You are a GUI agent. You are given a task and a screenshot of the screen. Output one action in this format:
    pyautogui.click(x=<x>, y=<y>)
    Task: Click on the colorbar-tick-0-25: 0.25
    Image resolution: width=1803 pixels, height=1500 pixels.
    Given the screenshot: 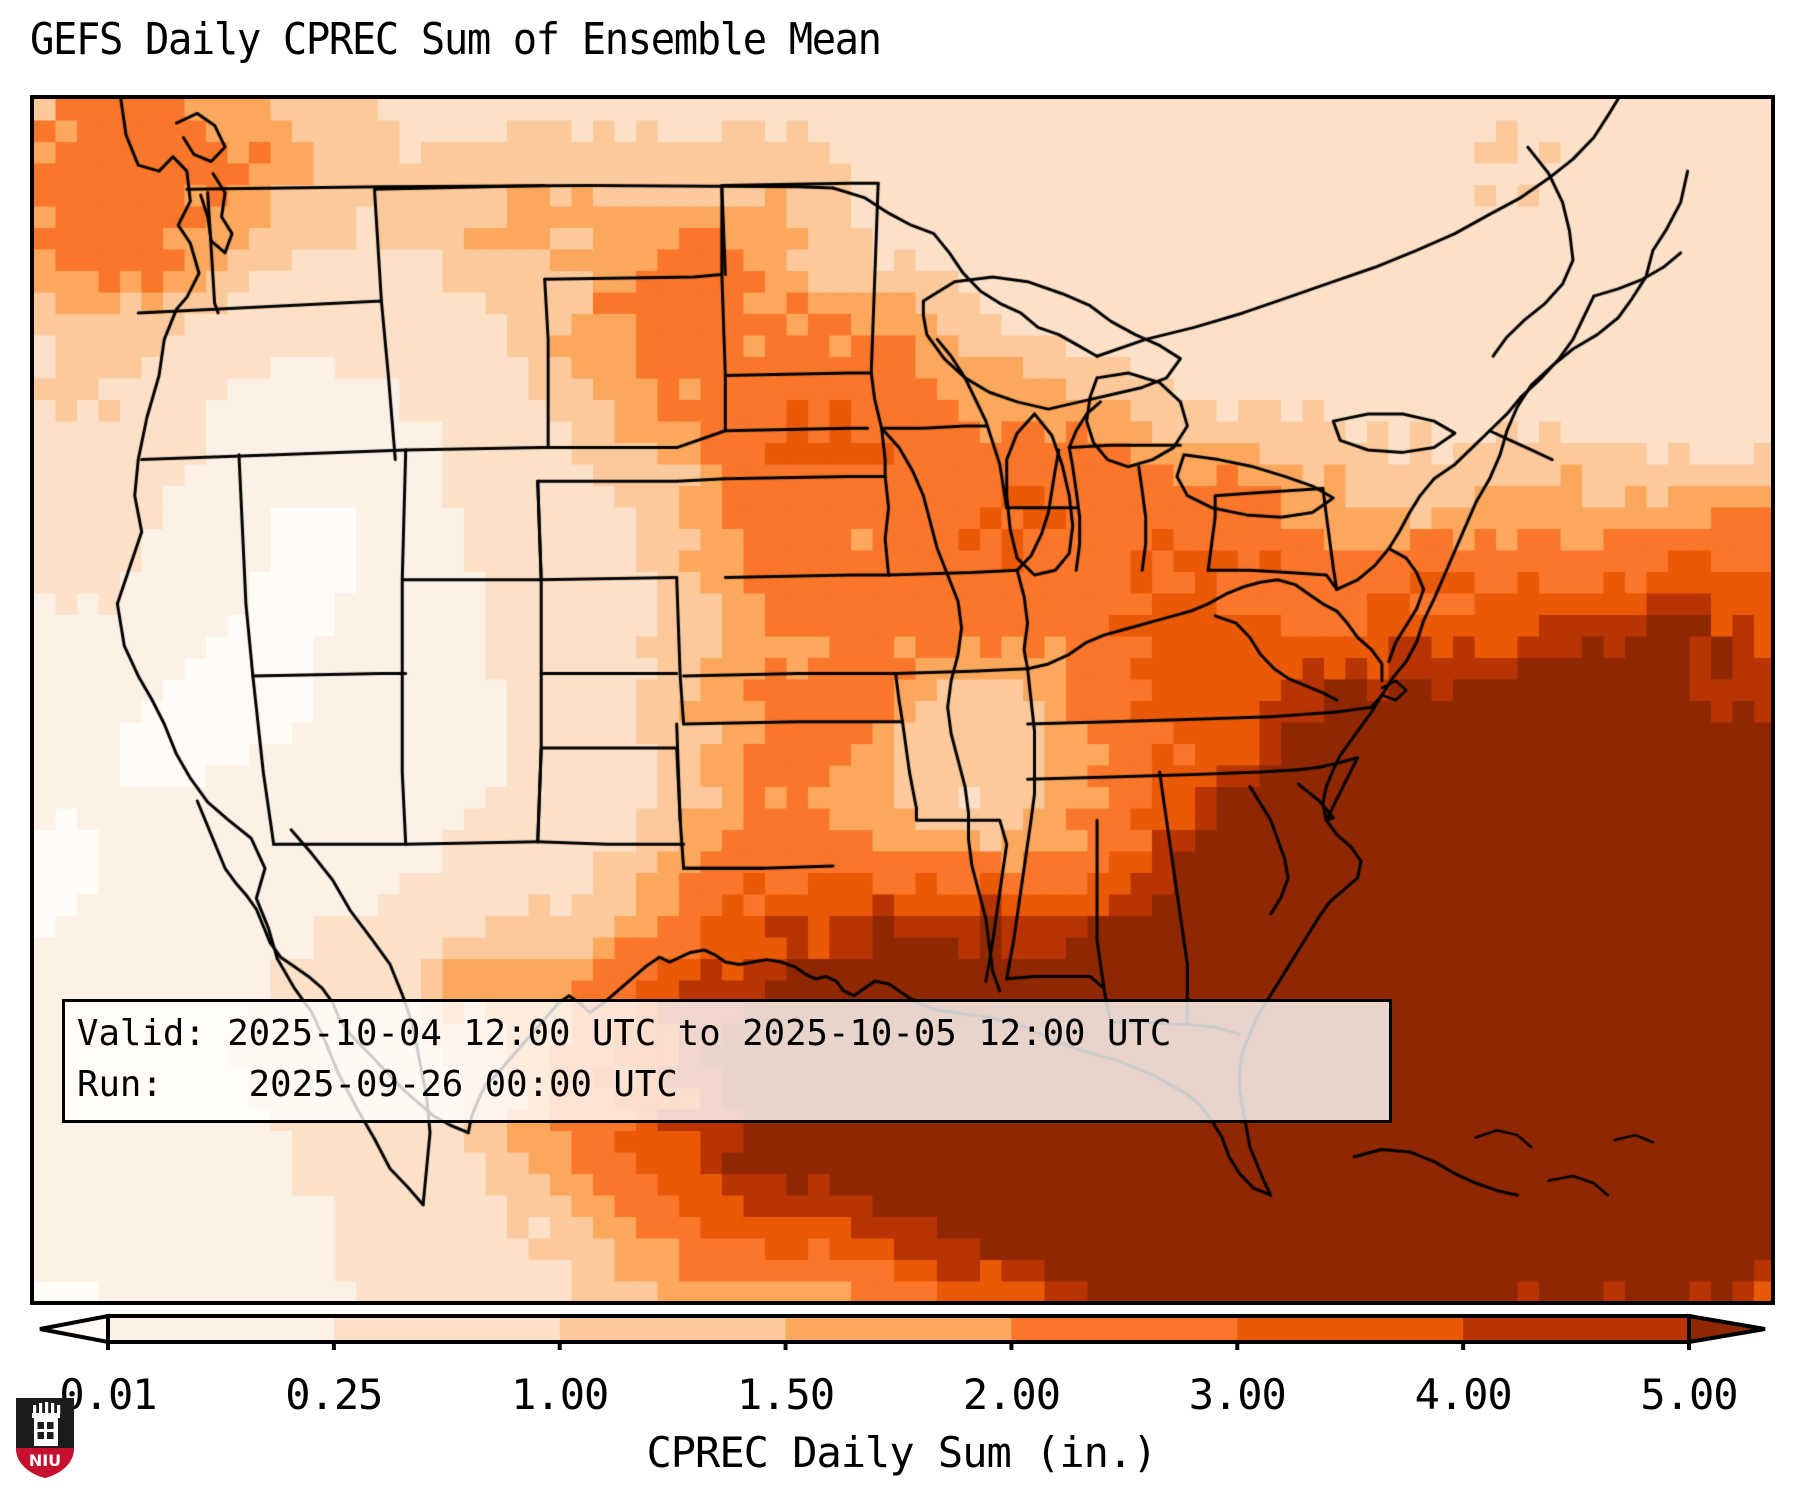 What is the action you would take?
    pyautogui.click(x=334, y=1394)
    